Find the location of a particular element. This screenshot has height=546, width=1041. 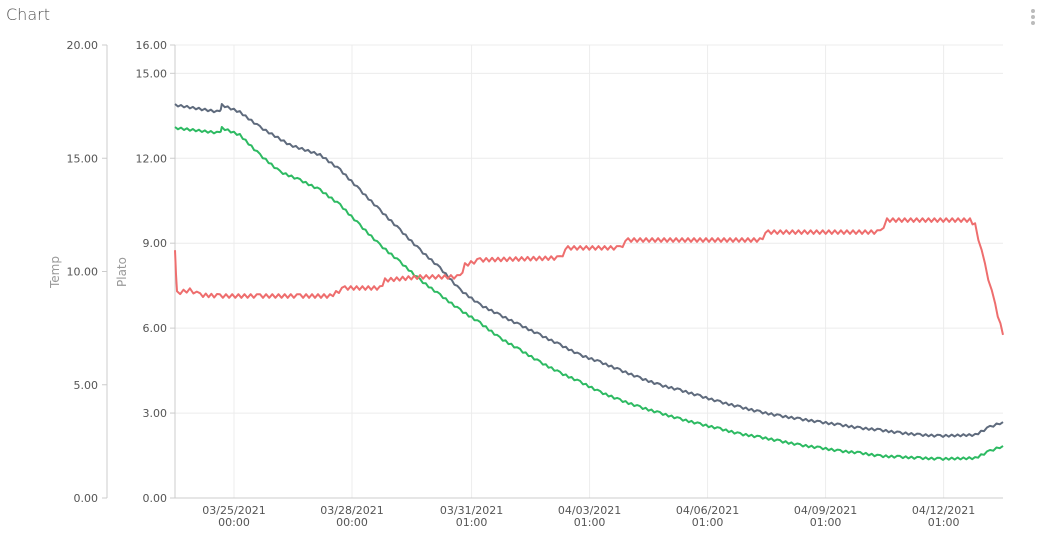

plato-tick-label: 6.00 is located at coordinates (155, 328).